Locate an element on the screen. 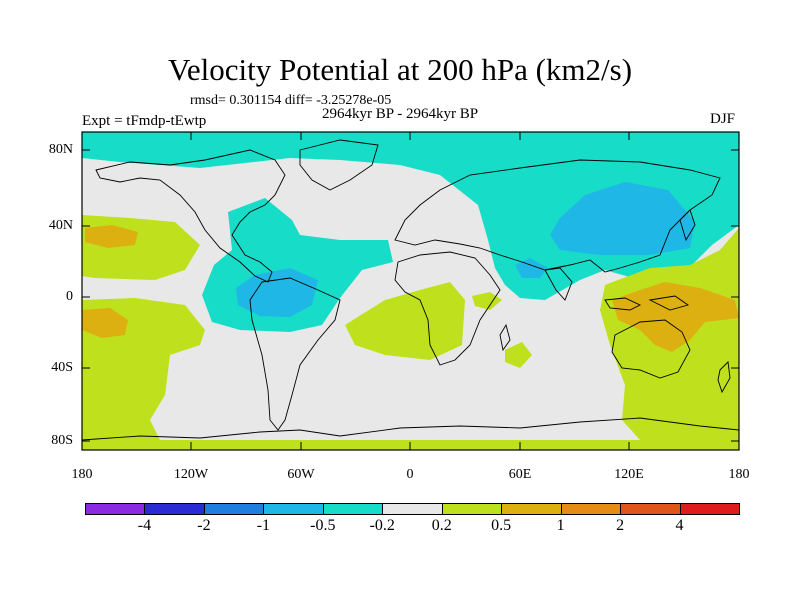  colorbar-label: 0.5 is located at coordinates (501, 525).